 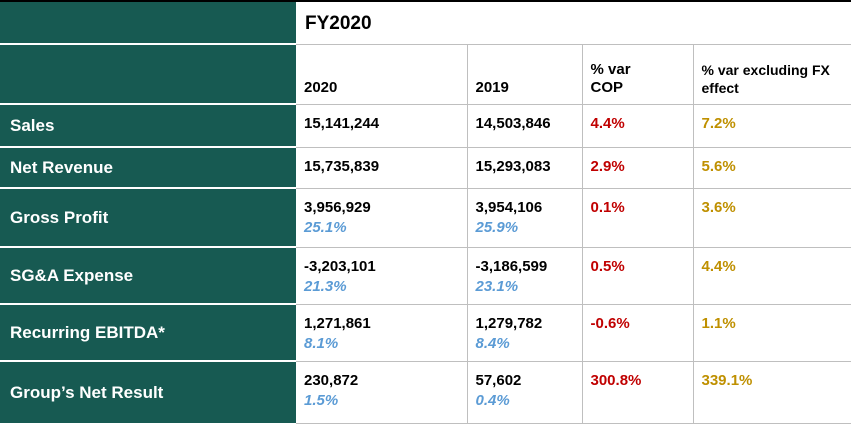 I want to click on cell-2019: 3,954,106 25.9%, so click(x=524, y=218).